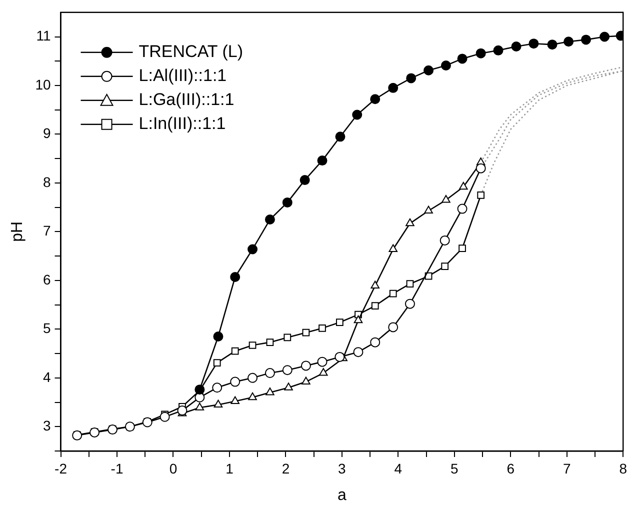 The height and width of the screenshot is (511, 631). I want to click on y-tick-label: 7, so click(46, 230).